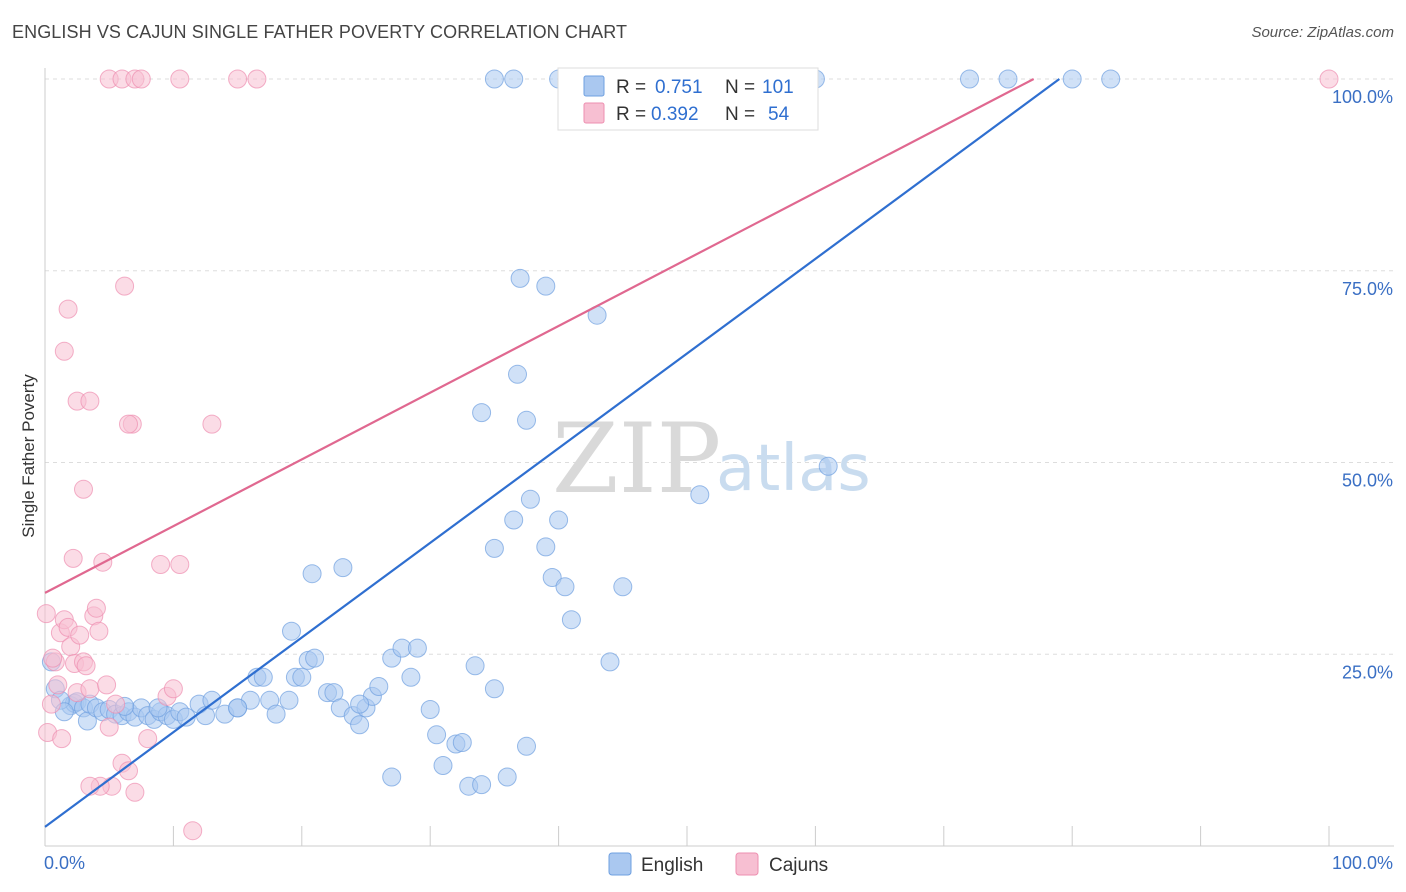 The height and width of the screenshot is (892, 1406). What do you see at coordinates (620, 864) in the screenshot?
I see `bottom-legend-english-swatch` at bounding box center [620, 864].